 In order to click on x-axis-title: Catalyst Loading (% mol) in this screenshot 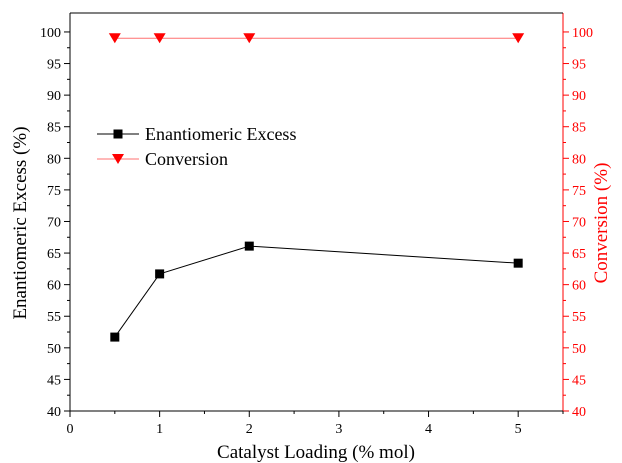, I will do `click(316, 452)`.